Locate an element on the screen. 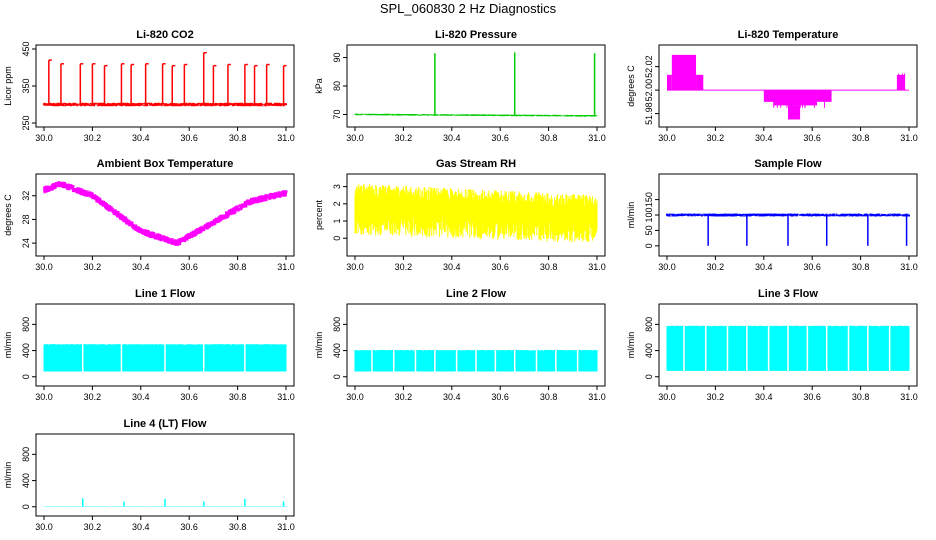  y-tick-label: 150 is located at coordinates (649, 199).